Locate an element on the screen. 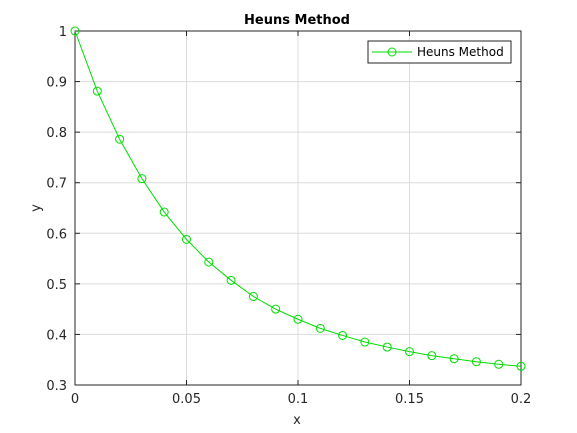  x-tick-label: 0.05 is located at coordinates (186, 399).